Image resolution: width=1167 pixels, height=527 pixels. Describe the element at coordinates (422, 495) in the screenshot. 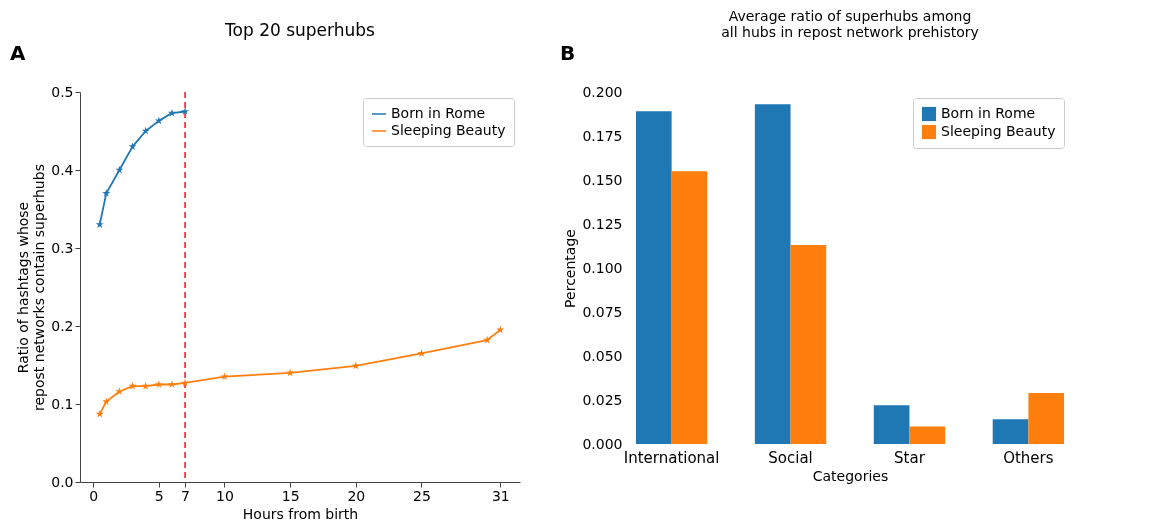

I see `x-tick-label: 25` at that location.